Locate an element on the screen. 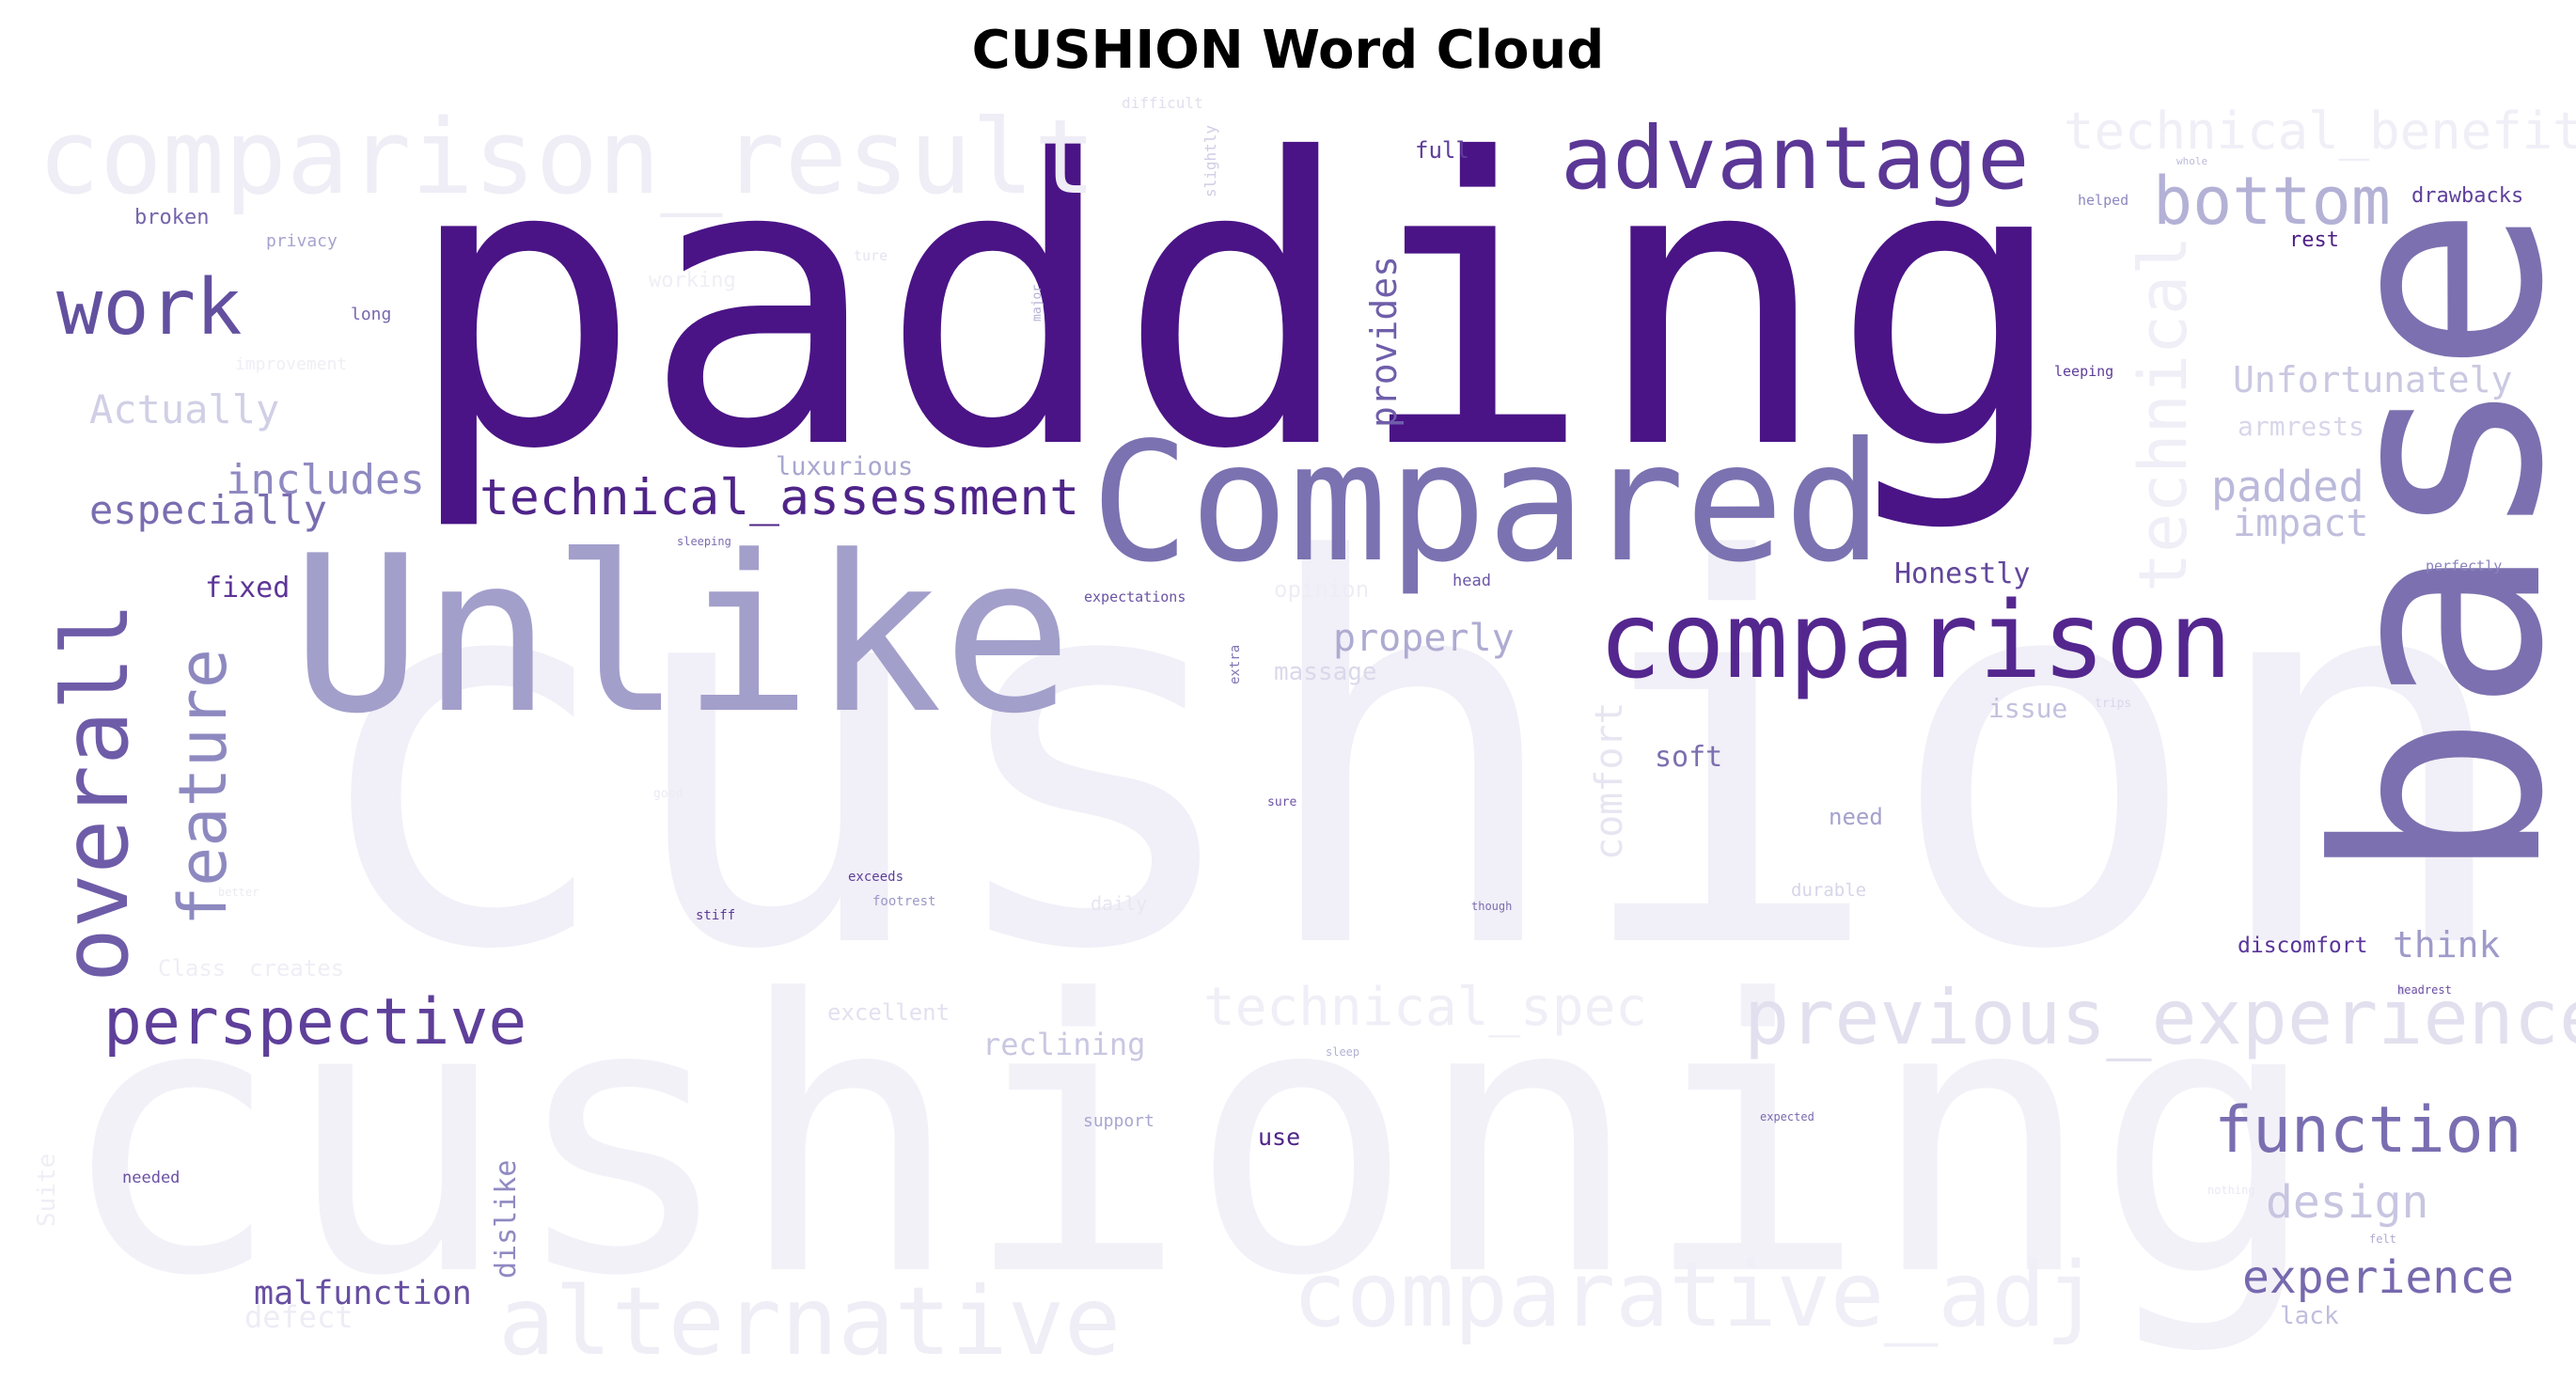 The width and height of the screenshot is (2576, 1382). word-trips: trips is located at coordinates (2113, 704).